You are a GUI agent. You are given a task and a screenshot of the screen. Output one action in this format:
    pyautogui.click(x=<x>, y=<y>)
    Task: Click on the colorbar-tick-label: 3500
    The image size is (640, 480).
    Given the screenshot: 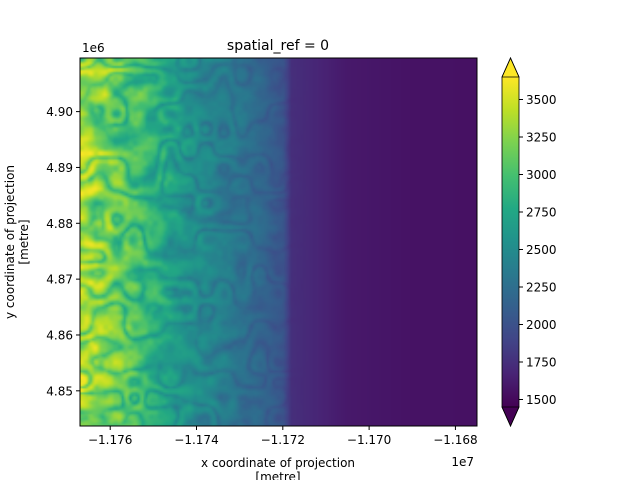 What is the action you would take?
    pyautogui.click(x=541, y=100)
    